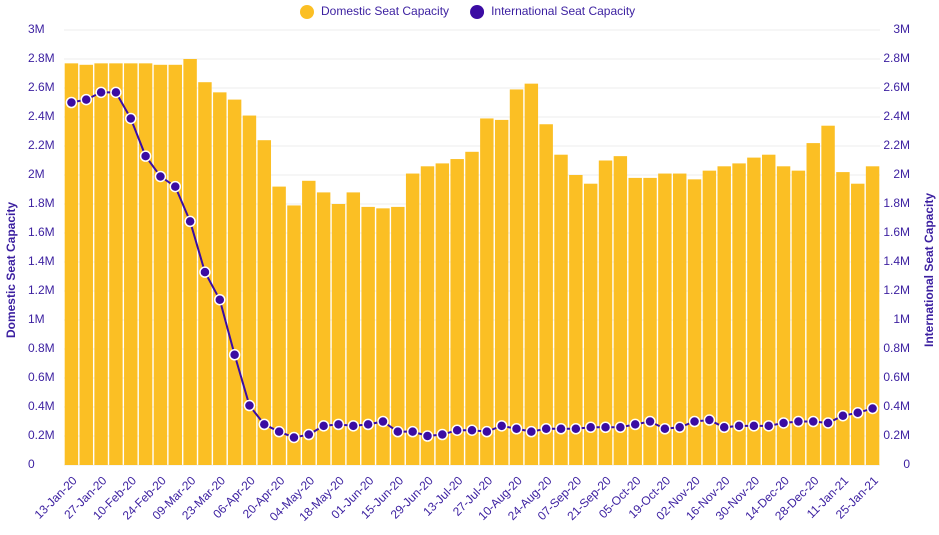 This screenshot has height=535, width=939. Describe the element at coordinates (41, 406) in the screenshot. I see `y-tick-label: 0.4M` at that location.